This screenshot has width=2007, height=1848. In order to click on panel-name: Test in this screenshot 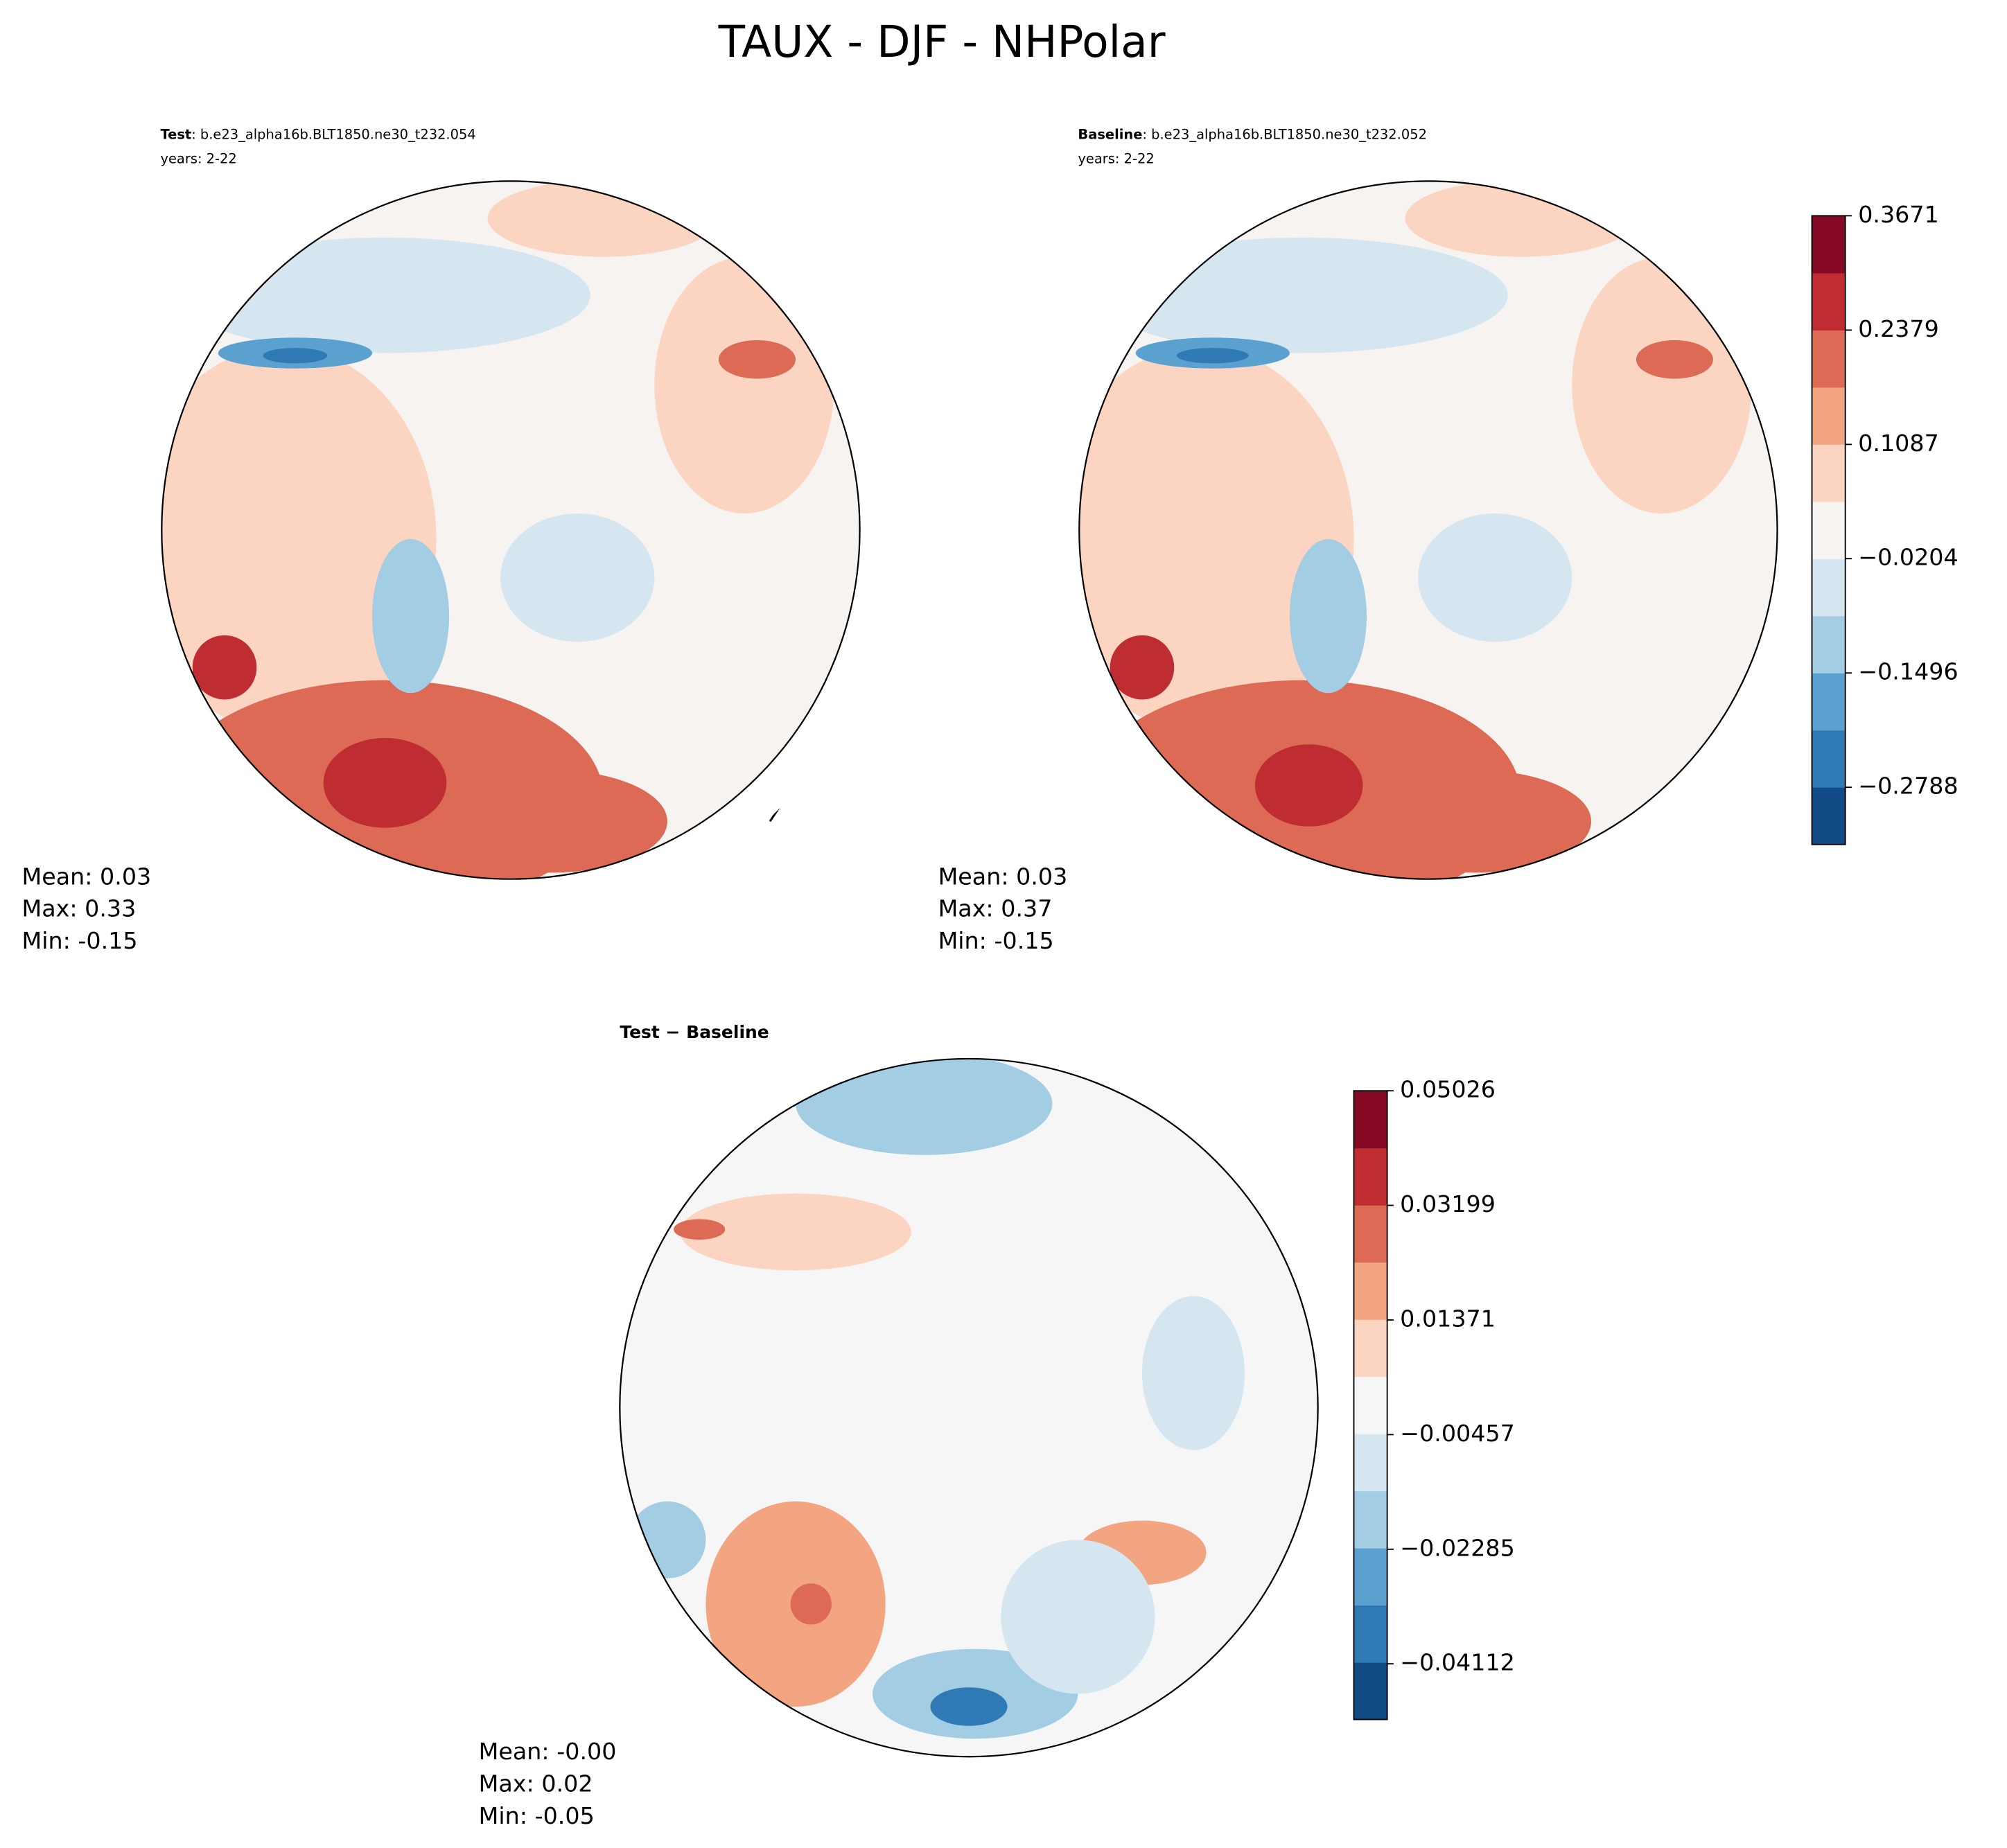, I will do `click(175, 134)`.